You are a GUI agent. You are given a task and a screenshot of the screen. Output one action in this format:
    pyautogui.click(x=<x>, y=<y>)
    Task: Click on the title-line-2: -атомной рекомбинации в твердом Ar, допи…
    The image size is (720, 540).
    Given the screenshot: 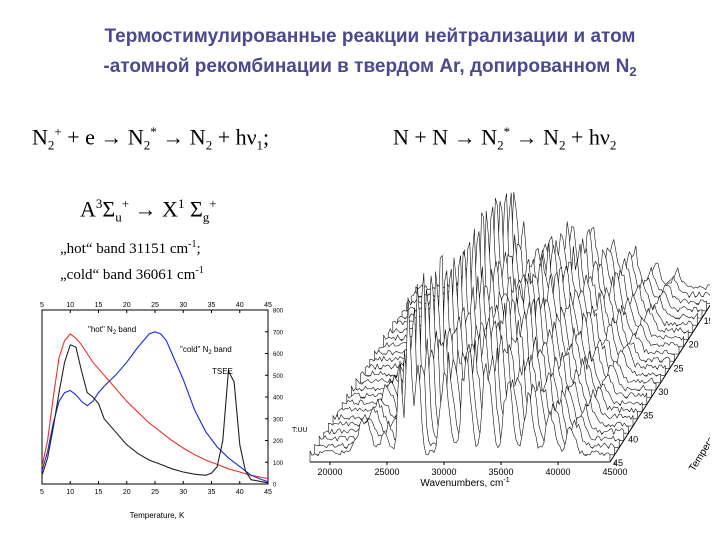 What is the action you would take?
    pyautogui.click(x=366, y=66)
    